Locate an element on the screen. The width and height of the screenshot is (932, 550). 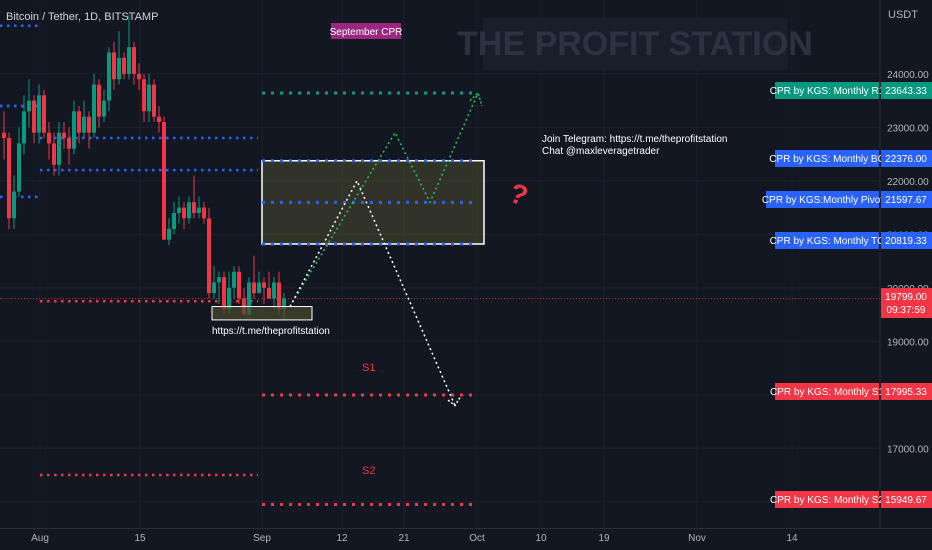
cpr-label-text: CPR by KGS: Monthly R1 is located at coordinates (827, 91).